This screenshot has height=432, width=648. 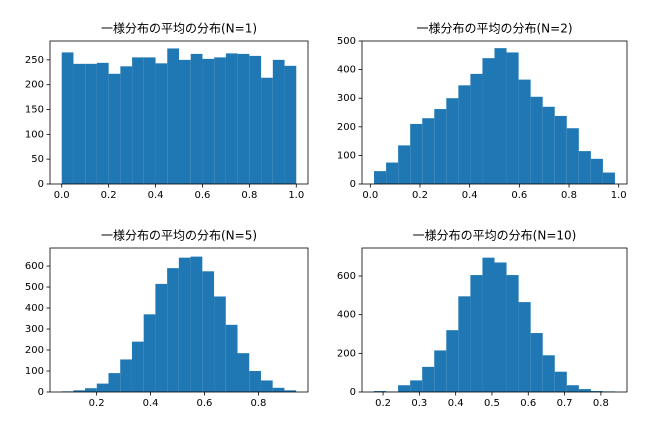 I want to click on y-tick-label: 100, so click(x=34, y=371).